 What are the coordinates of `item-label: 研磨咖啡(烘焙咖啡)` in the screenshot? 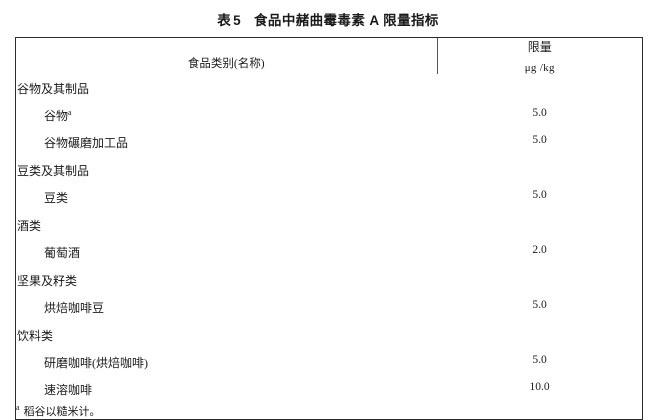 It's located at (226, 362).